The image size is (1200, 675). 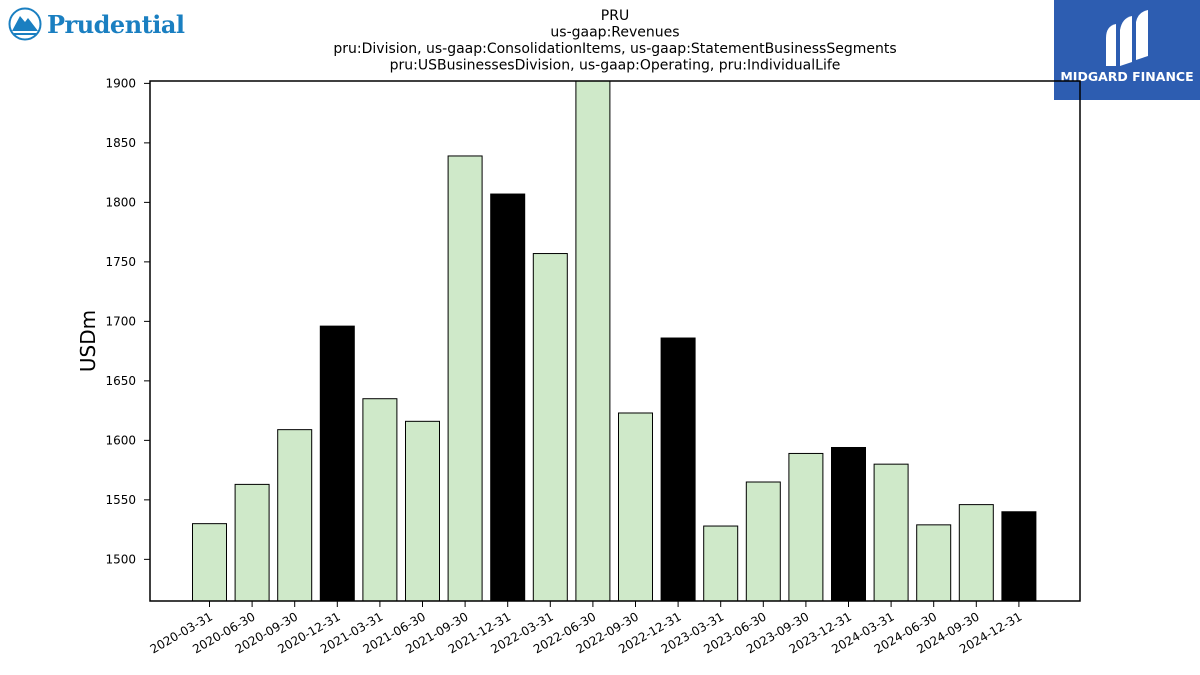 I want to click on y-tick-label: 1900, so click(x=120, y=83).